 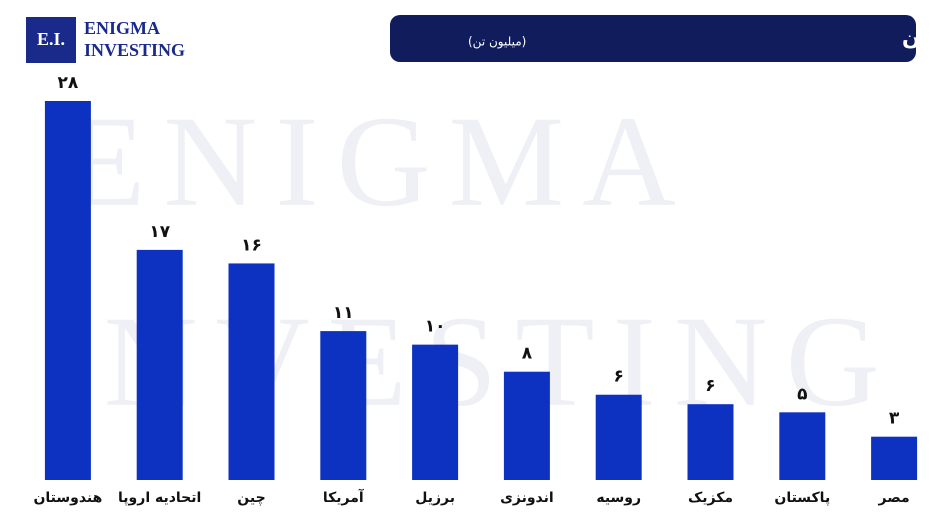 I want to click on value-label: ۱۰, so click(x=435, y=327).